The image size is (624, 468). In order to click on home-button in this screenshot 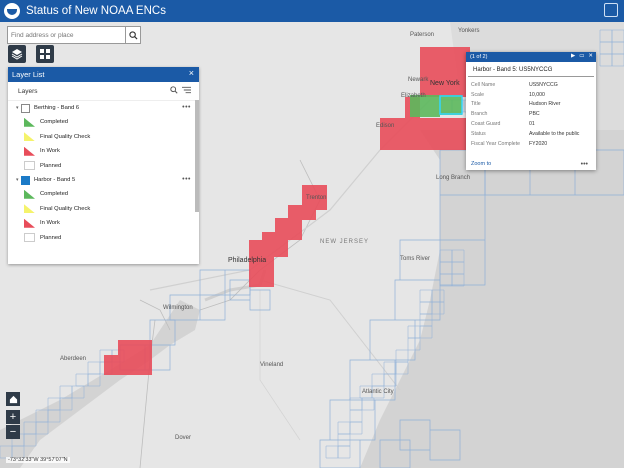, I will do `click(13, 399)`.